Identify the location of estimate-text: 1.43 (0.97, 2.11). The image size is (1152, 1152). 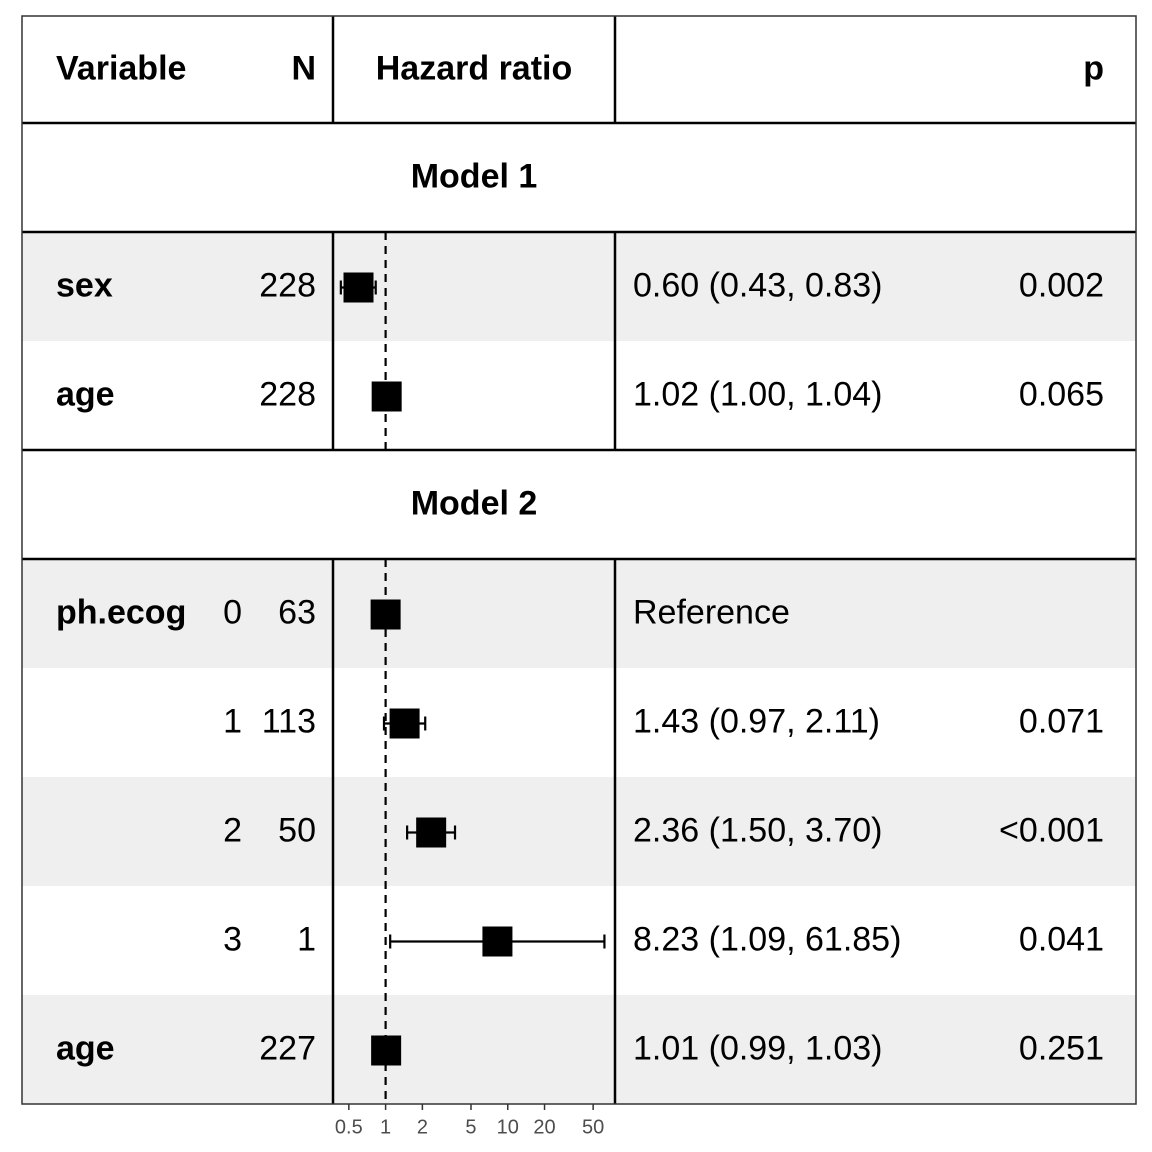
(756, 721).